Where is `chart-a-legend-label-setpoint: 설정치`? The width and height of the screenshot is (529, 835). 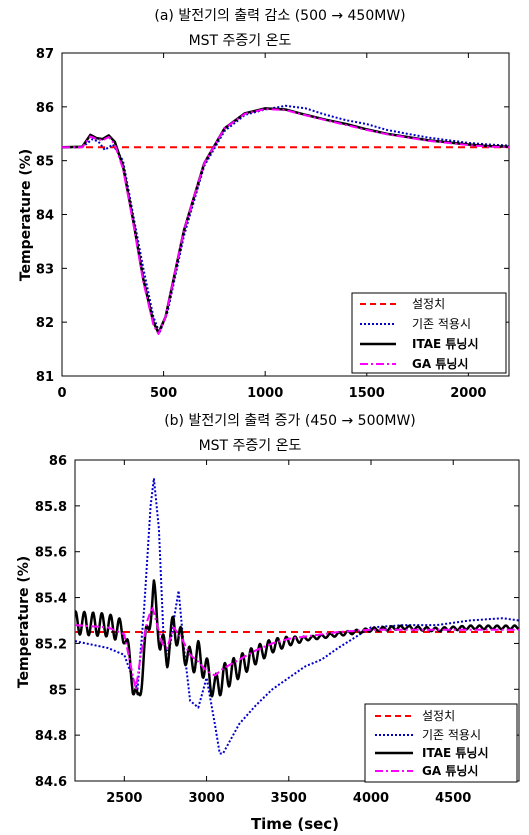
chart-a-legend-label-setpoint: 설정치 is located at coordinates (428, 304).